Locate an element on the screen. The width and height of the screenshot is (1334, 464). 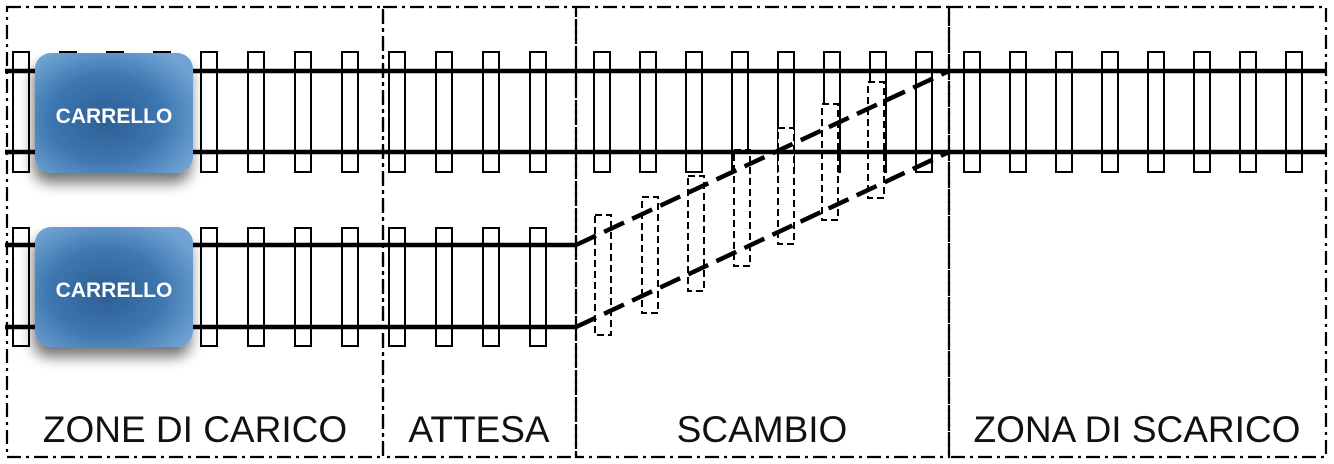
cart-bottom: CARRELLO is located at coordinates (114, 287).